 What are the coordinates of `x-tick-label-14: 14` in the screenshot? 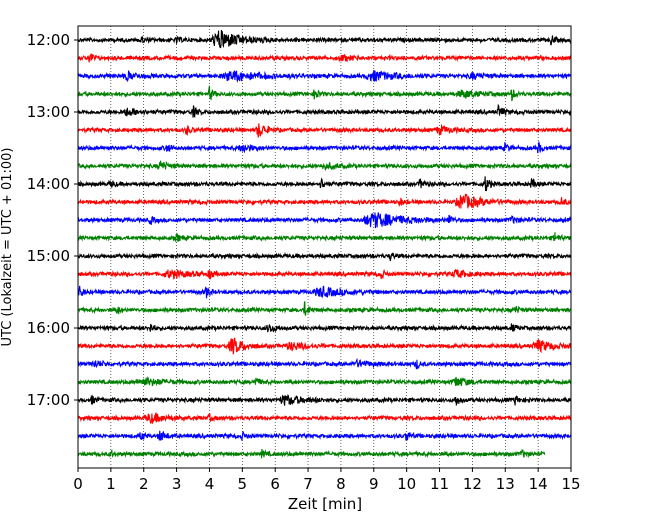 It's located at (538, 484).